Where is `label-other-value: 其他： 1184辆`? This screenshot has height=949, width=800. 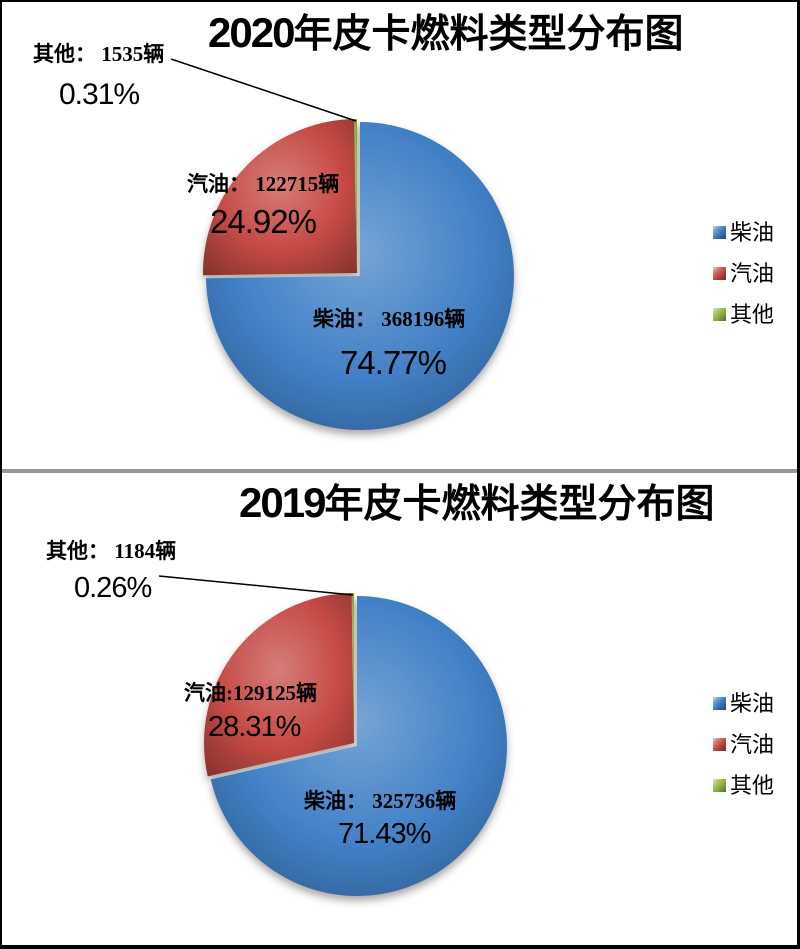
label-other-value: 其他： 1184辆 is located at coordinates (111, 551).